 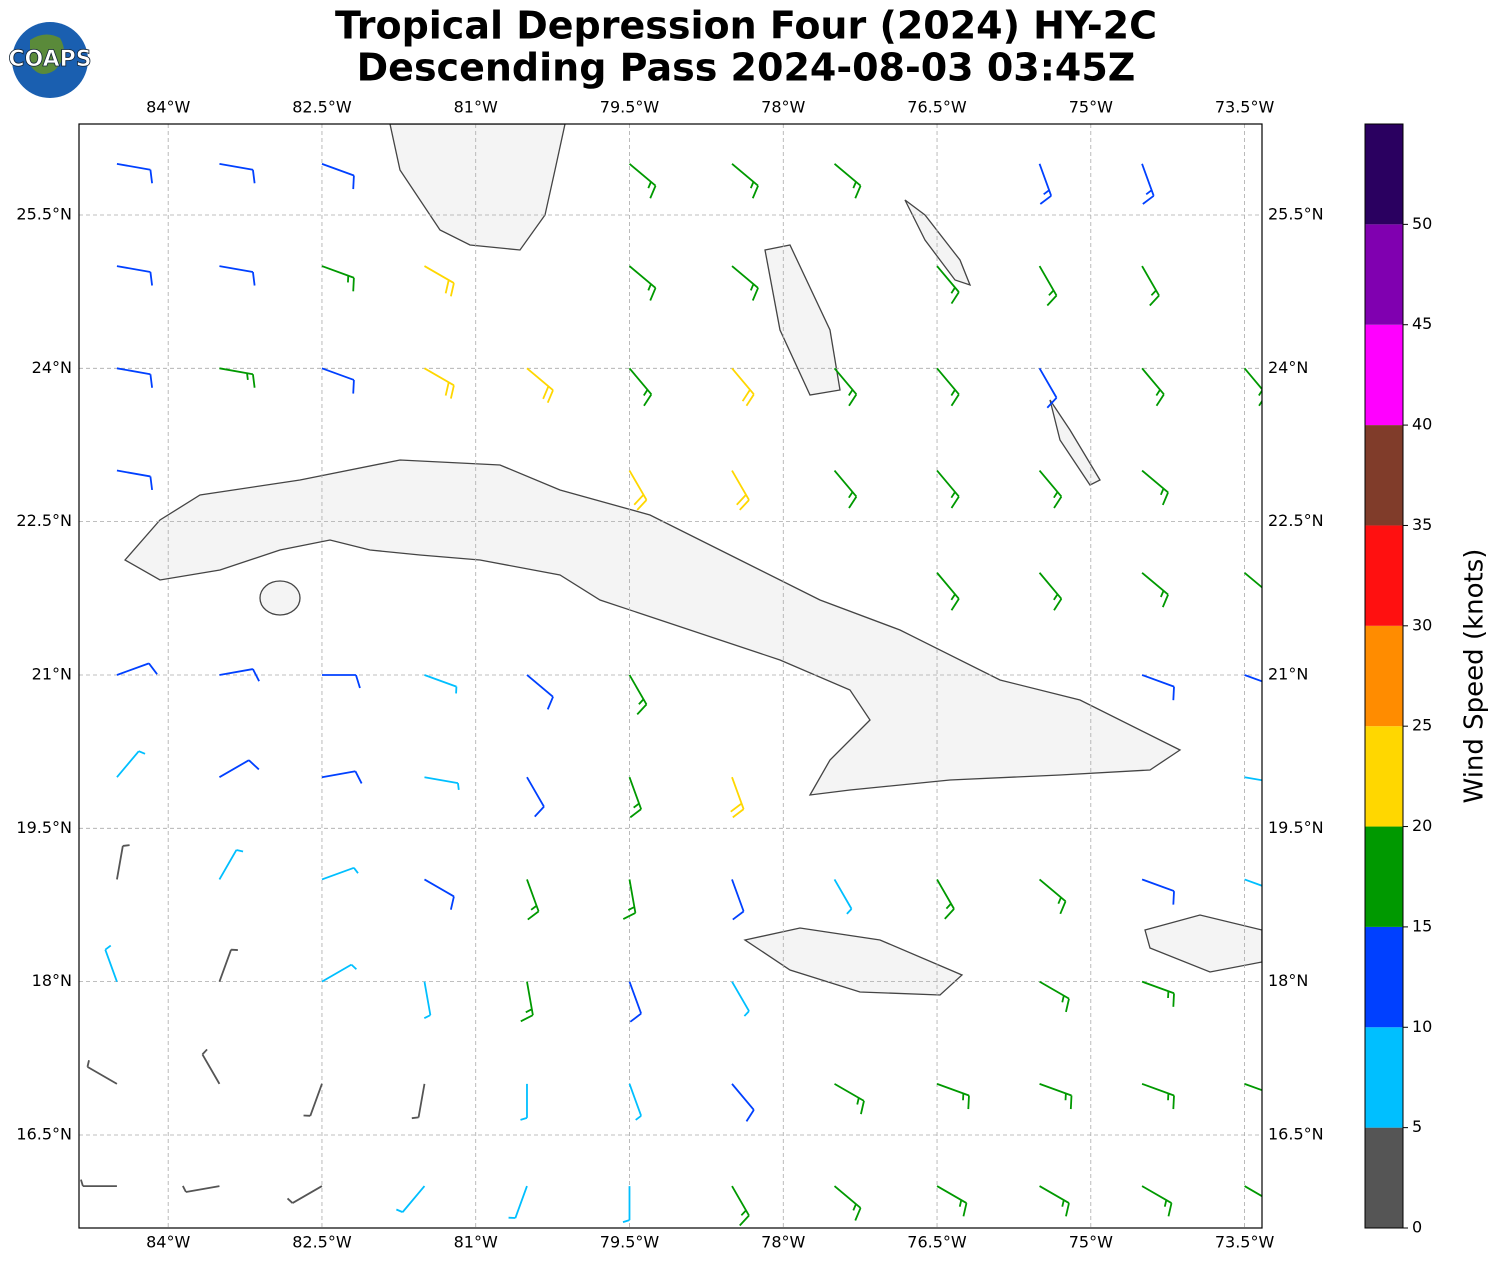 What do you see at coordinates (853, 961) in the screenshot?
I see `jamaica` at bounding box center [853, 961].